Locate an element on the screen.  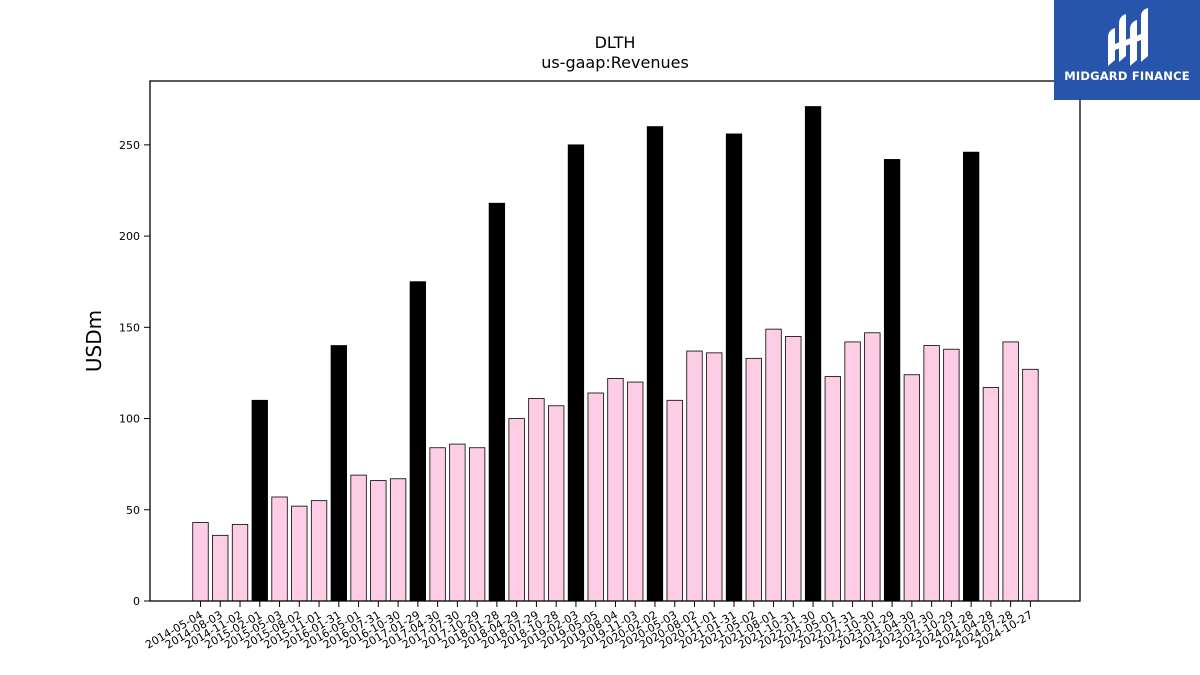
chart-title: DLTH is located at coordinates (615, 42).